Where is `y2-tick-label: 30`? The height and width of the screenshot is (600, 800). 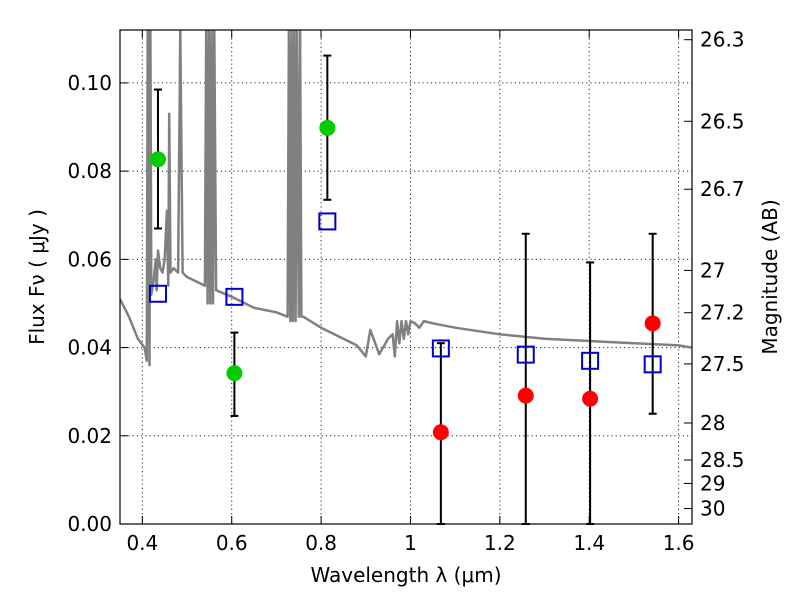 y2-tick-label: 30 is located at coordinates (712, 509).